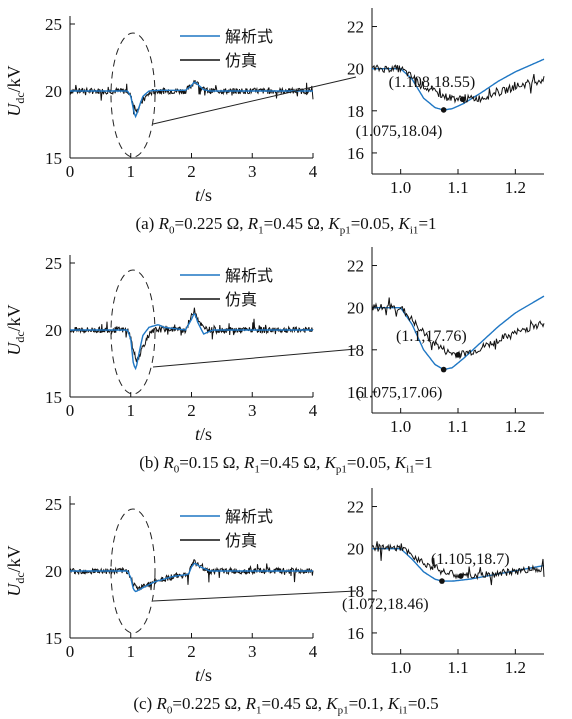 The width and height of the screenshot is (572, 719). I want to click on caption-c-r0: 0.225 Ω, so click(209, 703).